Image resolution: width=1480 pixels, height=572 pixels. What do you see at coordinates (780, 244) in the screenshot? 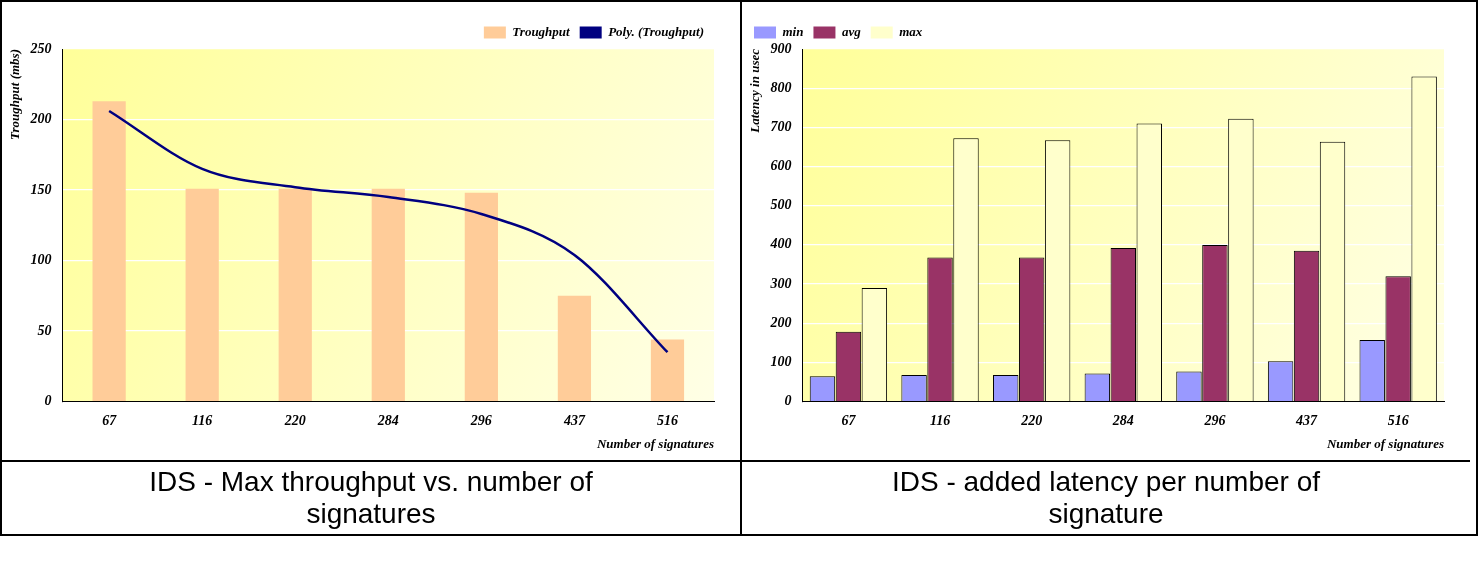
I see `y-tick-label: 400` at bounding box center [780, 244].